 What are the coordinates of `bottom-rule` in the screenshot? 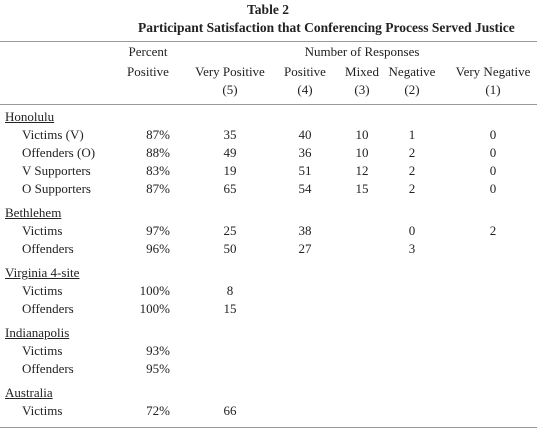 It's located at (268, 427).